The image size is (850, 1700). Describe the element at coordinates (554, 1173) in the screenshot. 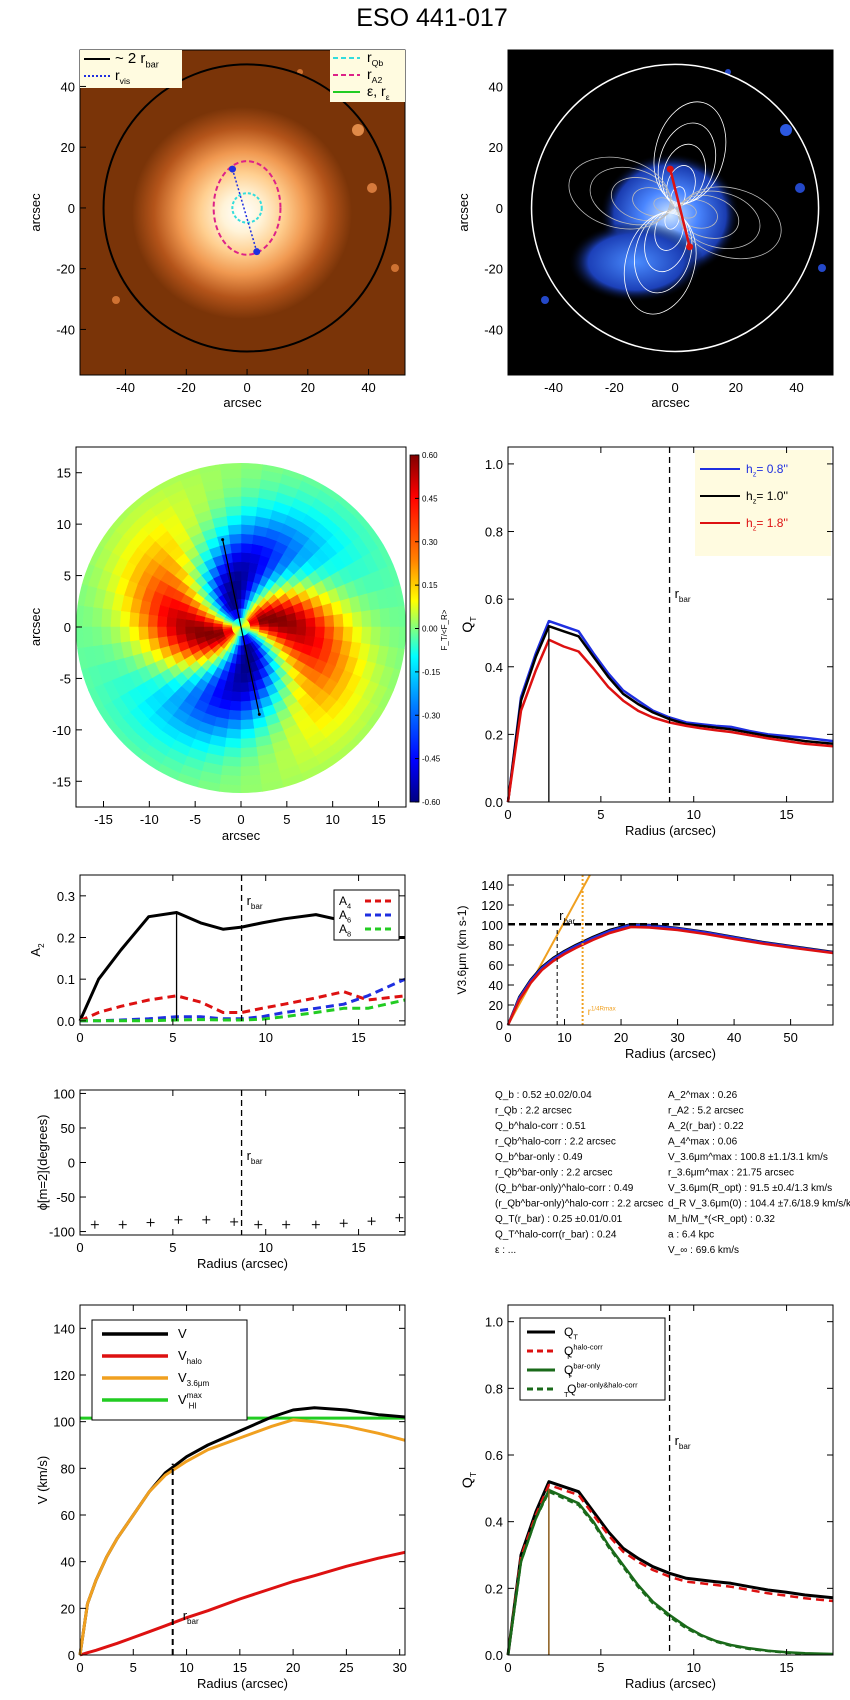

I see `parameter-left: r_Qb^bar-only : 2.2 arcsec` at that location.